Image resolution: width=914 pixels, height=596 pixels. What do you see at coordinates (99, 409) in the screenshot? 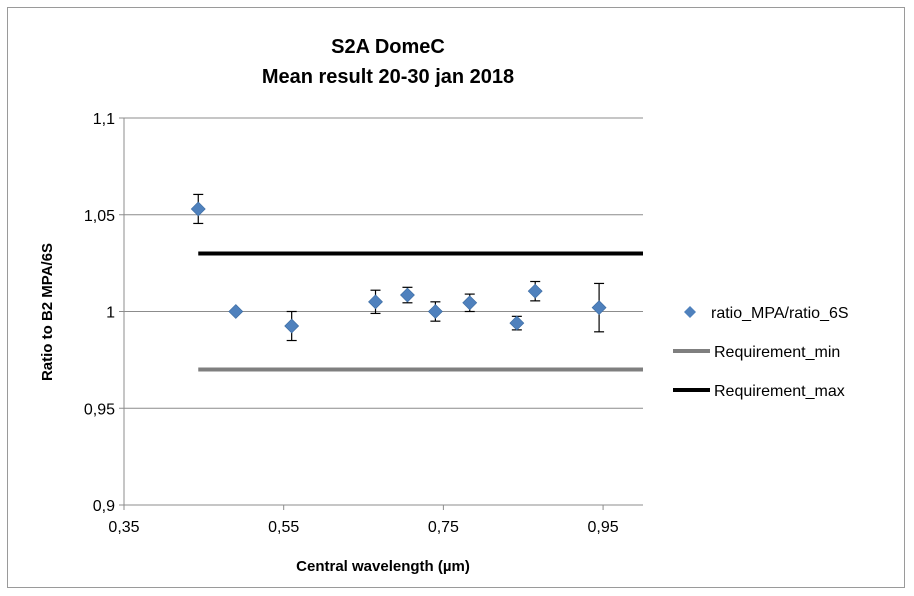
I see `y-tick-label: 0,95` at bounding box center [99, 409].